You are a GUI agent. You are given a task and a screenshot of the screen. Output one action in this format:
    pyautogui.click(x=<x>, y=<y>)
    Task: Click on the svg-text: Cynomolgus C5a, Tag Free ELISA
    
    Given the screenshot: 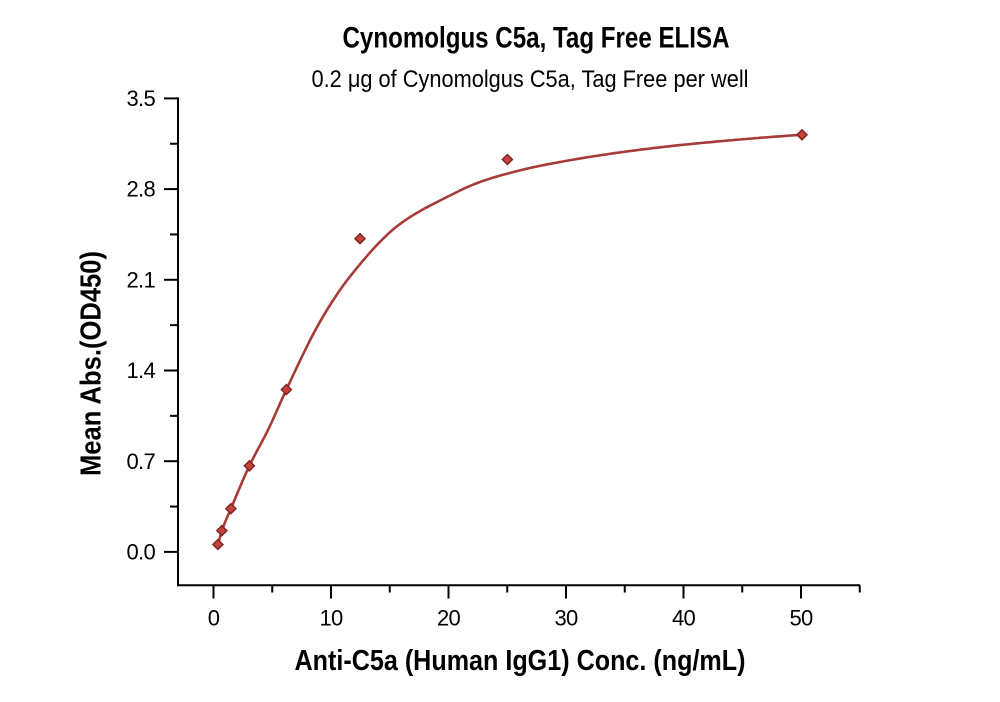 What is the action you would take?
    pyautogui.click(x=536, y=38)
    